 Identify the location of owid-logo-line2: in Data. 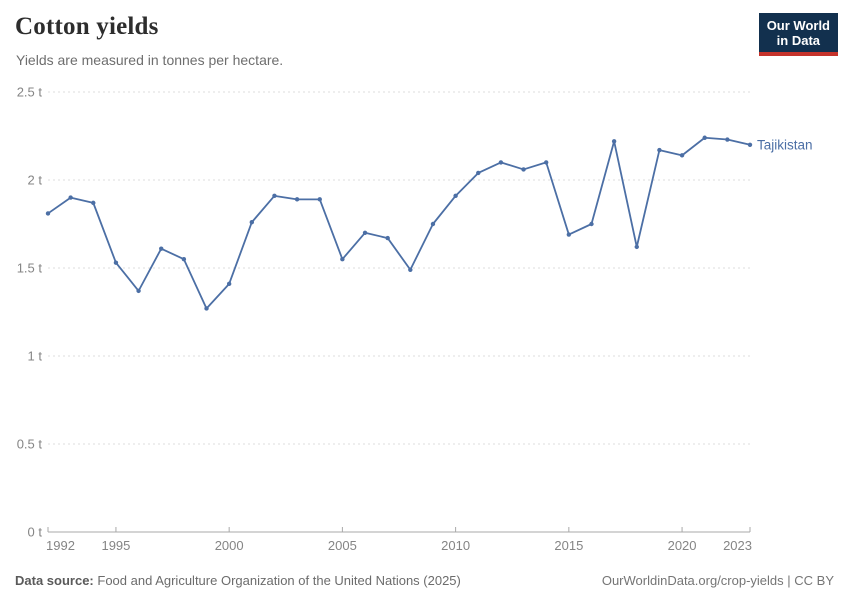
(798, 40).